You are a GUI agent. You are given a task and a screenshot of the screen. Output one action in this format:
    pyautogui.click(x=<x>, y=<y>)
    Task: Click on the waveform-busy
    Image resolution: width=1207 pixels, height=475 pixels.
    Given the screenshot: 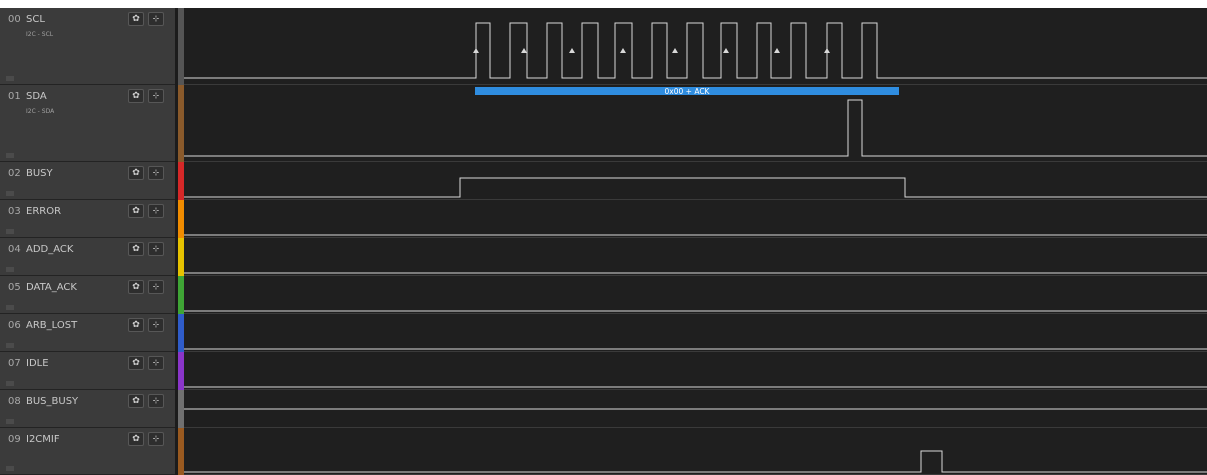 What is the action you would take?
    pyautogui.click(x=695, y=187)
    